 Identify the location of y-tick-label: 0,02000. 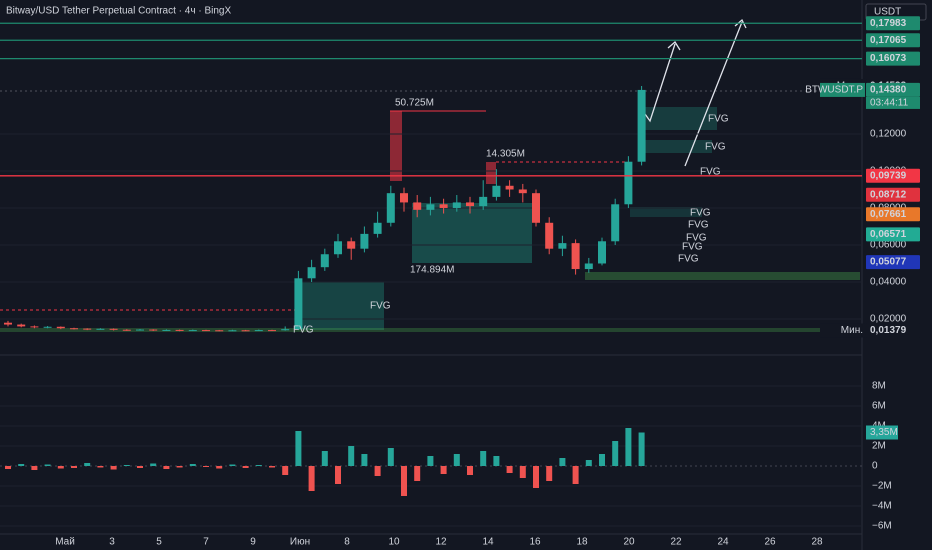
(888, 319).